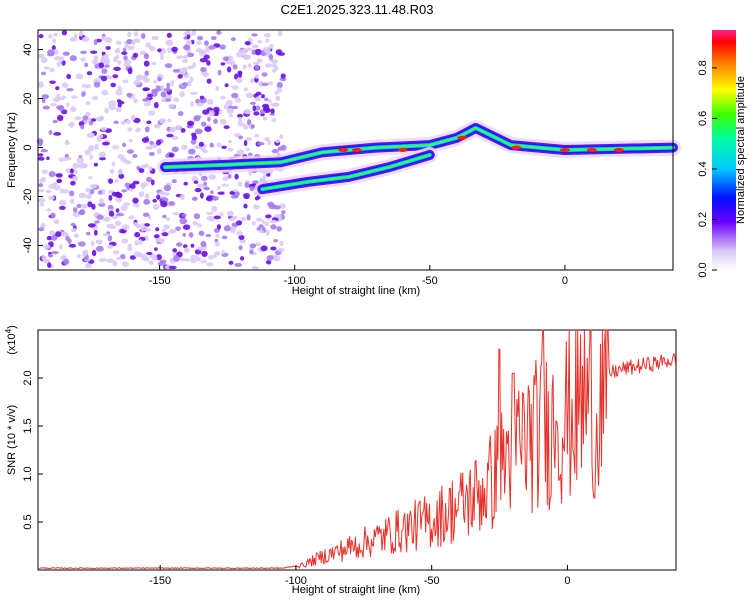 The image size is (750, 600). Describe the element at coordinates (28, 98) in the screenshot. I see `y-tick-label: 20` at that location.